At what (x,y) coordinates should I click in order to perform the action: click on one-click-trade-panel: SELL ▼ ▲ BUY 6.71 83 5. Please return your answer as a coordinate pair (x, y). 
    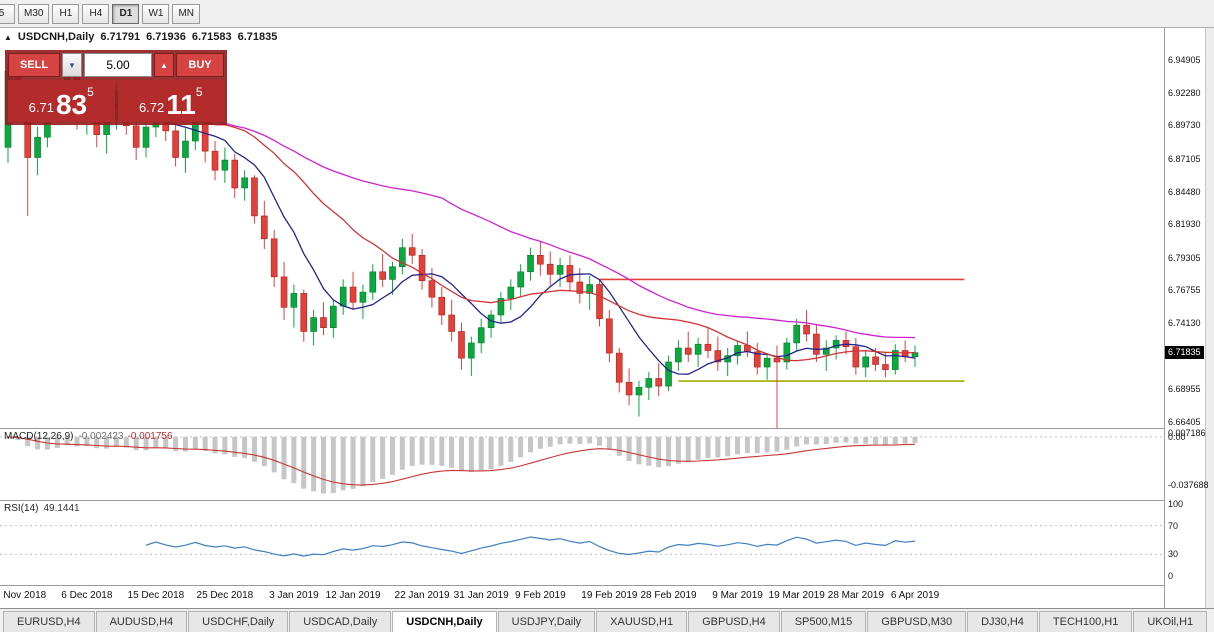
    Looking at the image, I should click on (116, 87).